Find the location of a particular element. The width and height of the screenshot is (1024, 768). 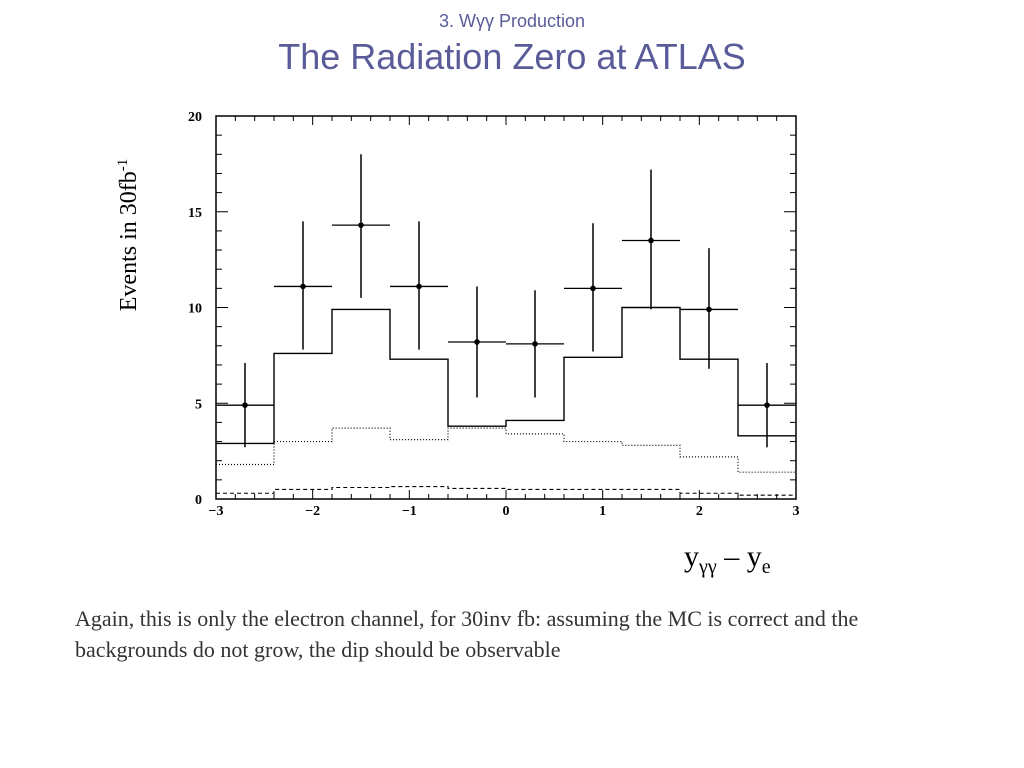

y-axis-label-text: Events in 30fb is located at coordinates (129, 241).